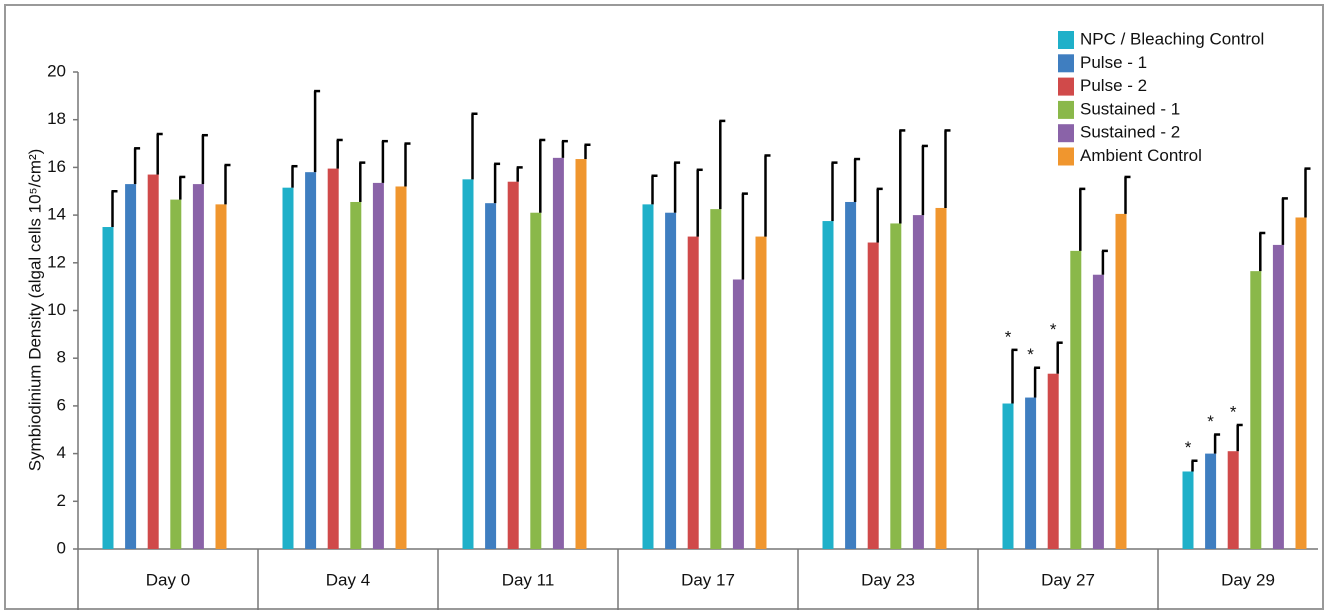 This screenshot has width=1329, height=615. What do you see at coordinates (61, 452) in the screenshot?
I see `y-tick-label: 4` at bounding box center [61, 452].